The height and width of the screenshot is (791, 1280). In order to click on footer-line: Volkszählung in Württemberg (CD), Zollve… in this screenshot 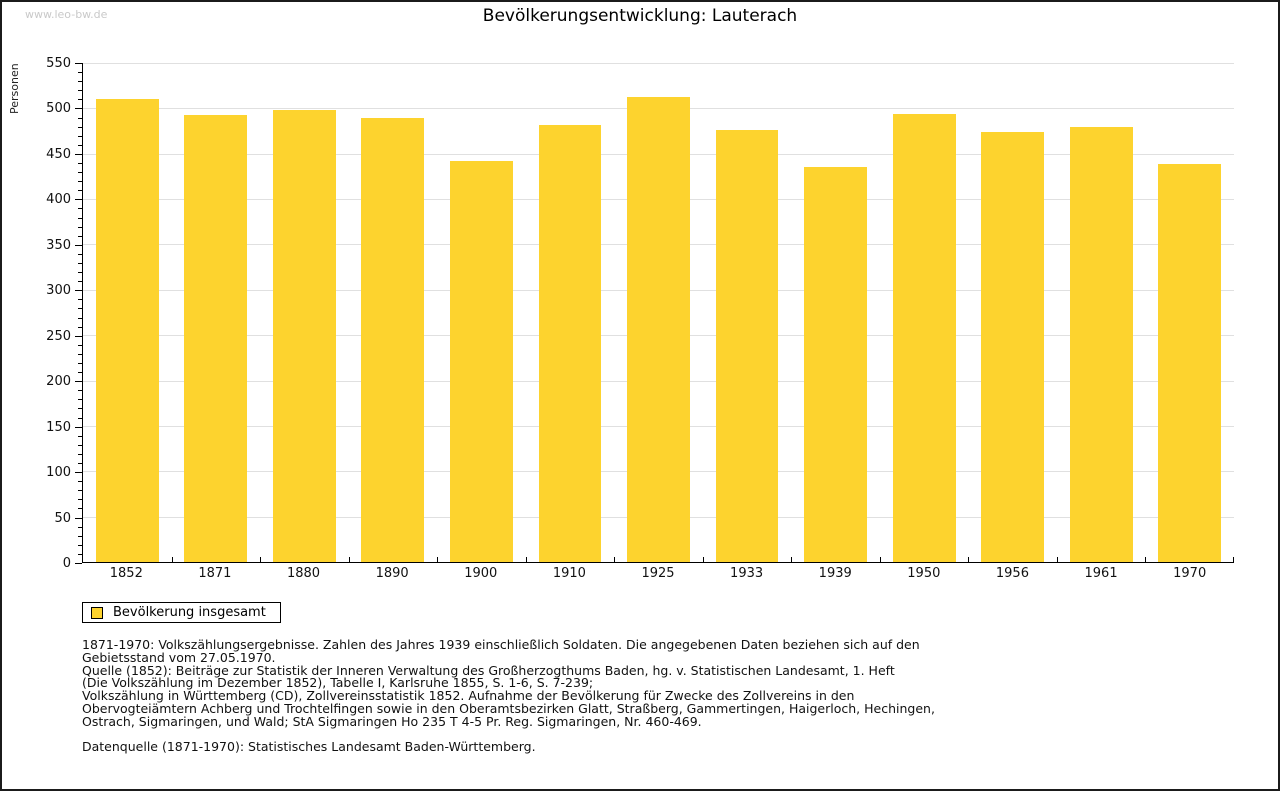, I will do `click(468, 696)`.